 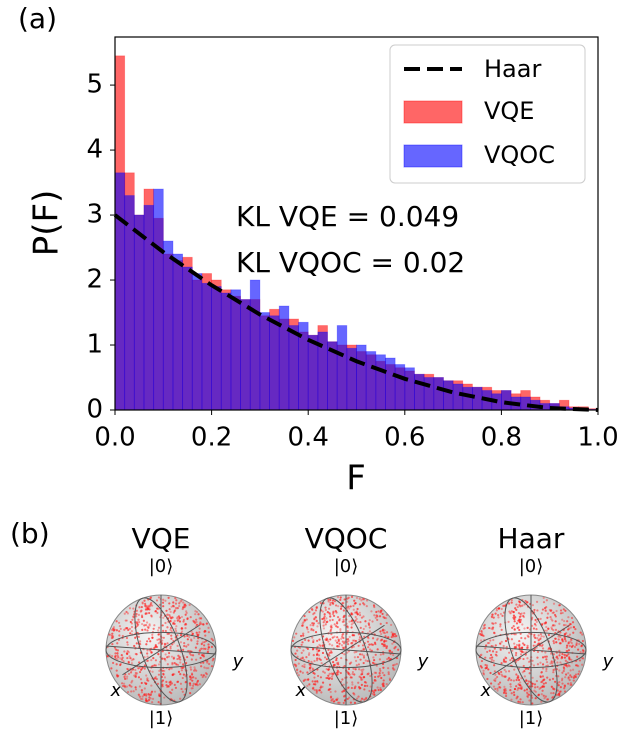 I want to click on panel-label: (a), so click(x=37, y=18).